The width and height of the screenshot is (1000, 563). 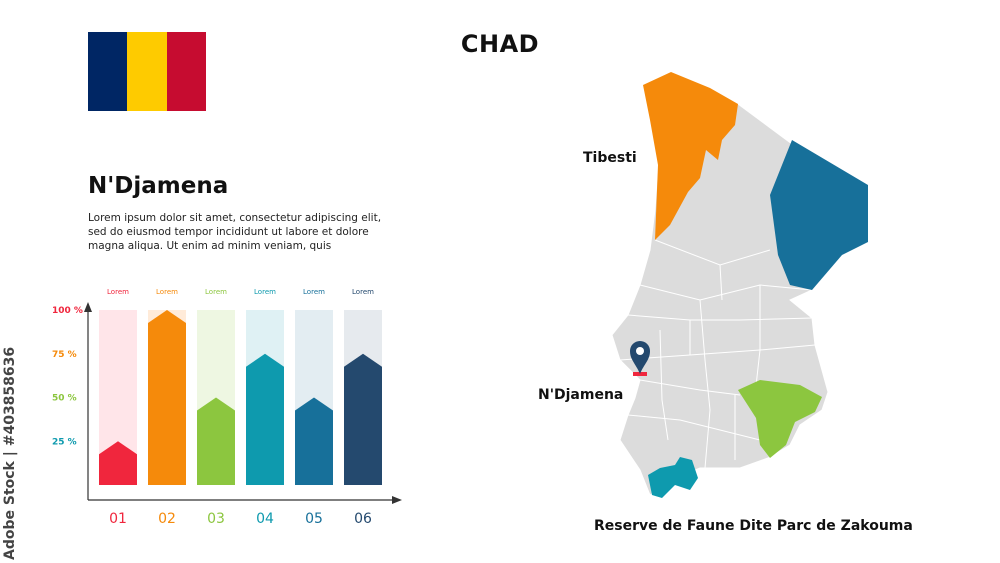 What do you see at coordinates (88, 307) in the screenshot?
I see `y-axis-arrow` at bounding box center [88, 307].